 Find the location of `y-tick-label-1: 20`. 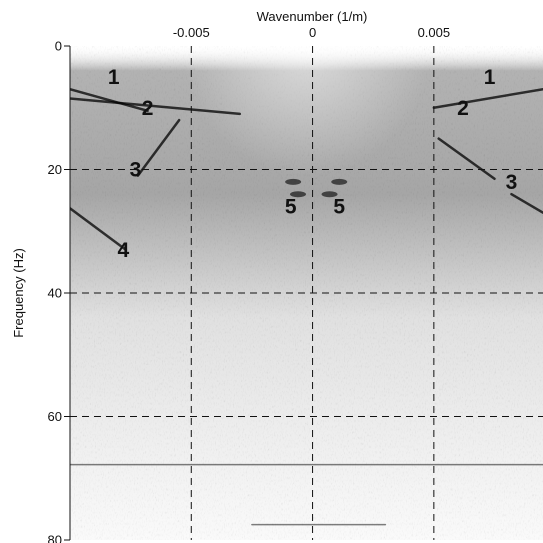

y-tick-label-1: 20 is located at coordinates (55, 169).